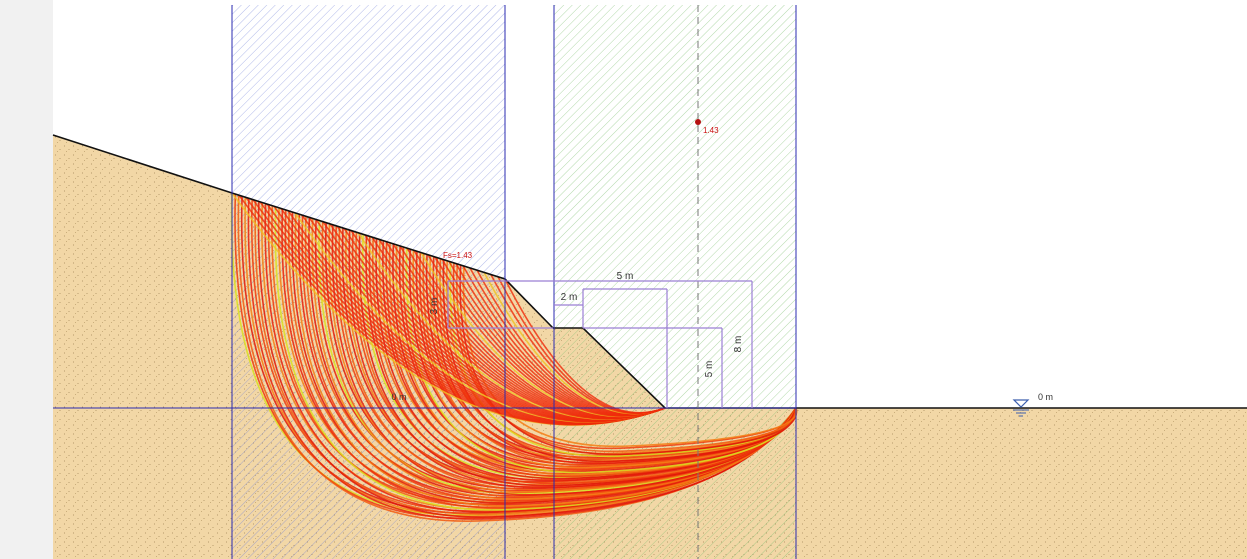  What do you see at coordinates (1045, 397) in the screenshot?
I see `water-level-label: 0 m` at bounding box center [1045, 397].